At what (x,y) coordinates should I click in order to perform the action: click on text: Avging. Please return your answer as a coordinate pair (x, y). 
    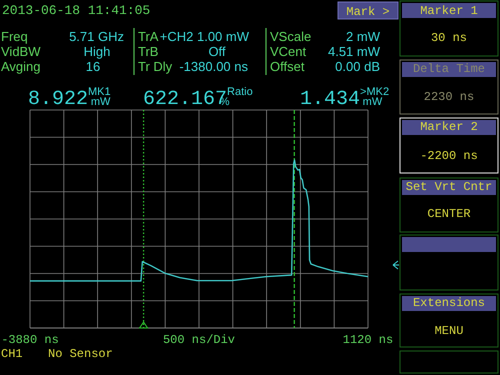
    Looking at the image, I should click on (21, 66).